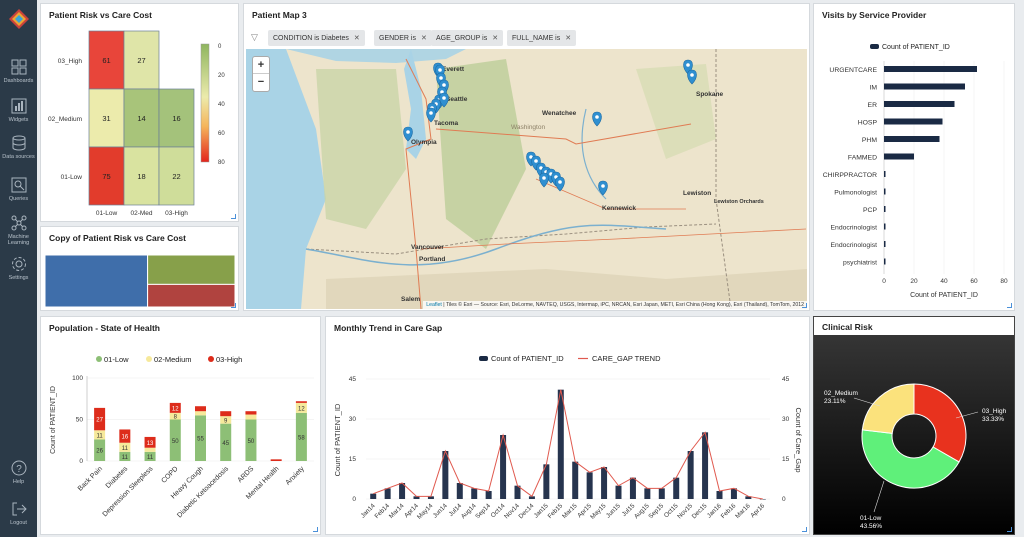  What do you see at coordinates (18, 71) in the screenshot?
I see `sidebar-item-dashboards: Dashboards` at bounding box center [18, 71].